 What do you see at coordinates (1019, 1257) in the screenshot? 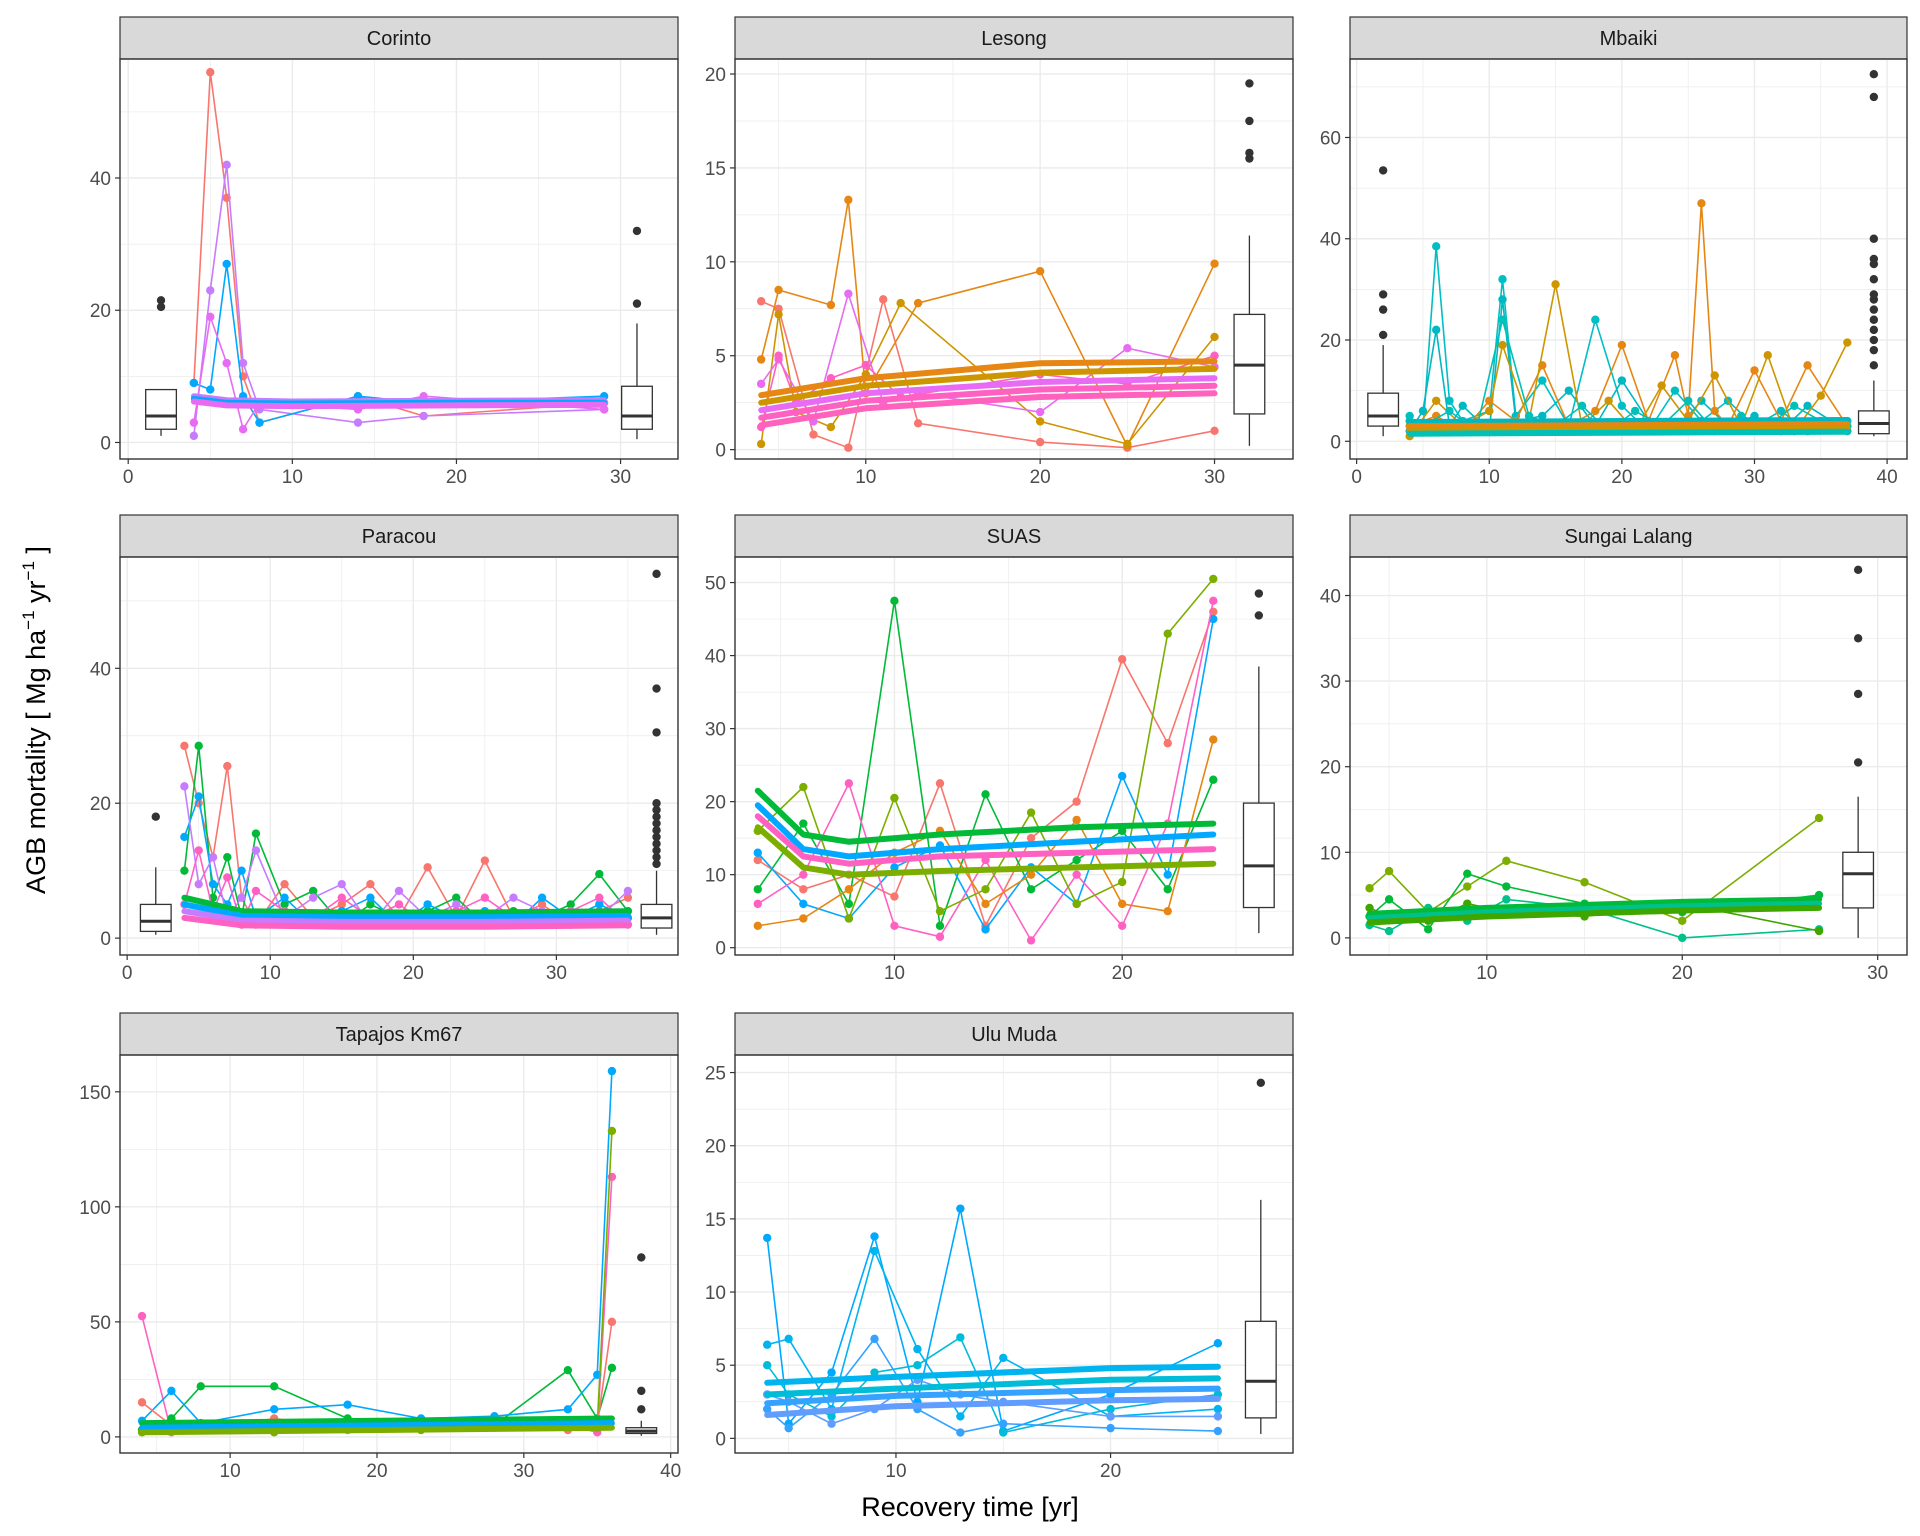
I see `plot-area-ulu-muda` at bounding box center [1019, 1257].